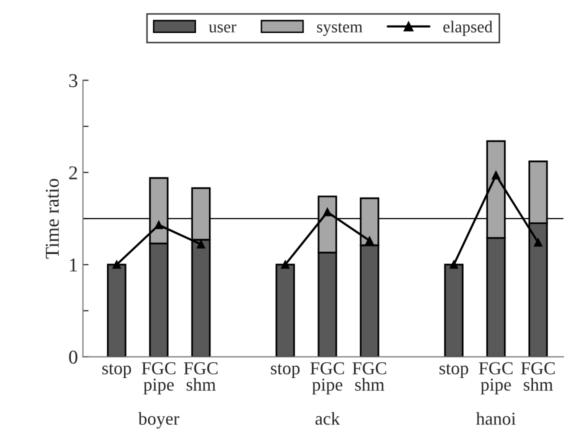 The image size is (572, 446). Describe the element at coordinates (328, 418) in the screenshot. I see `text: ack` at that location.